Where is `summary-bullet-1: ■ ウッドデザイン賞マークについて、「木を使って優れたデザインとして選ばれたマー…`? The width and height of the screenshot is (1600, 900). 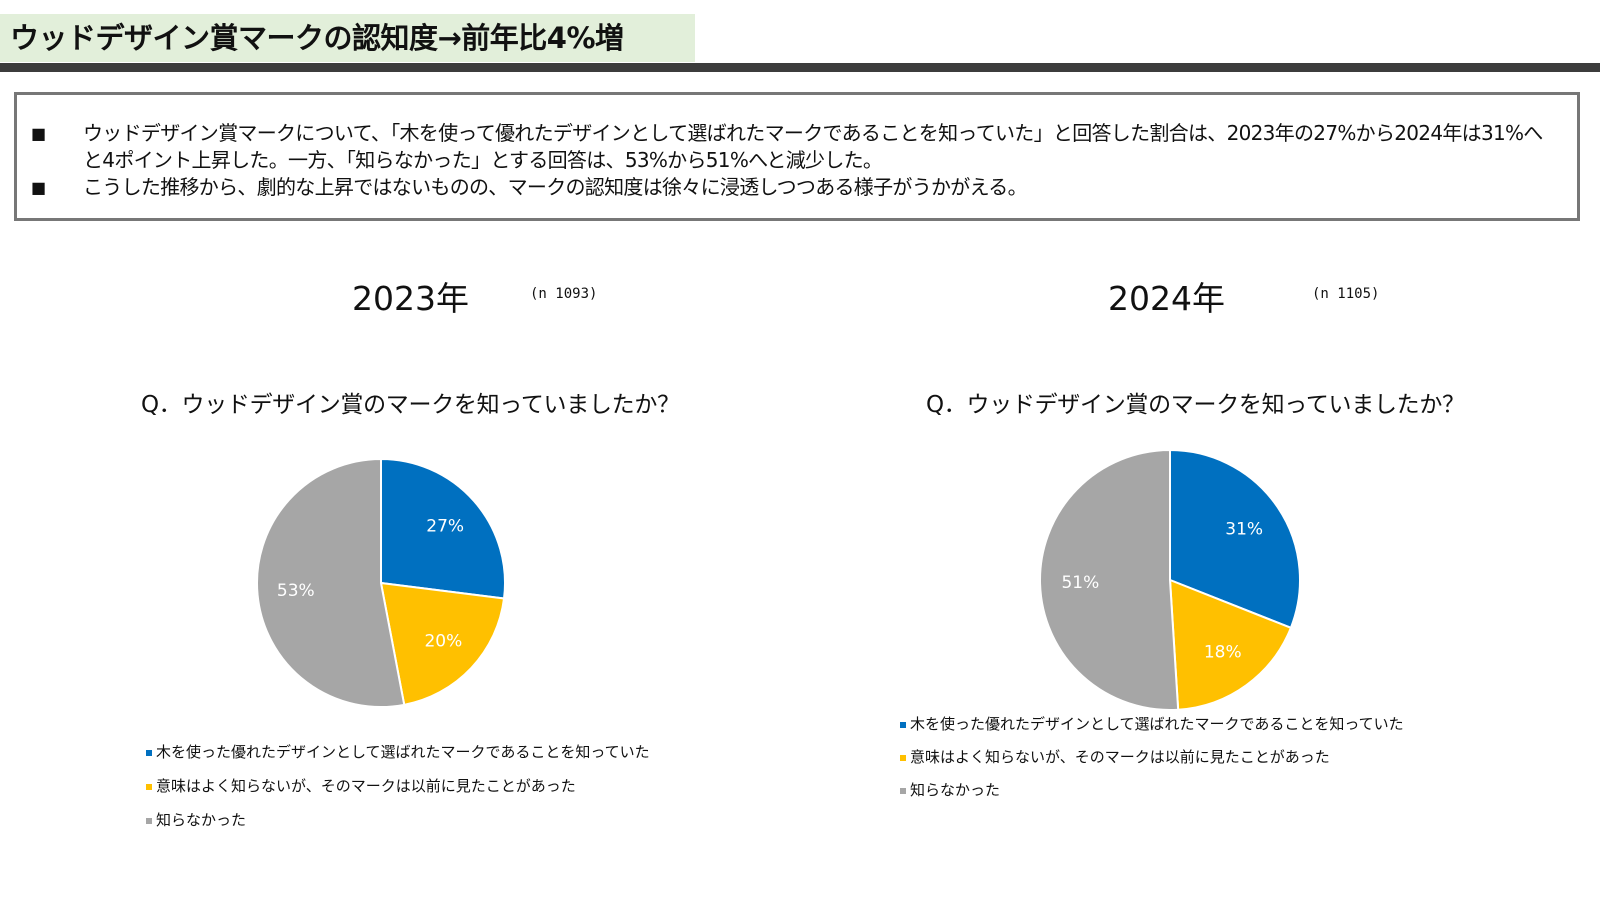 summary-bullet-1: ■ ウッドデザイン賞マークについて、「木を使って優れたデザインとして選ばれたマー… is located at coordinates (791, 147).